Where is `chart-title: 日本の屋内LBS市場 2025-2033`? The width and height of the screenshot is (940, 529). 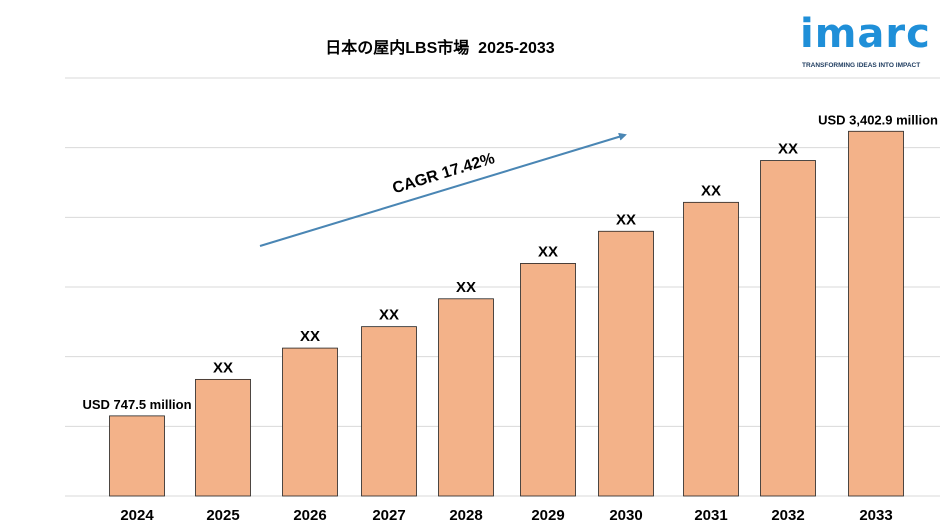 chart-title: 日本の屋内LBS市場 2025-2033 is located at coordinates (440, 48).